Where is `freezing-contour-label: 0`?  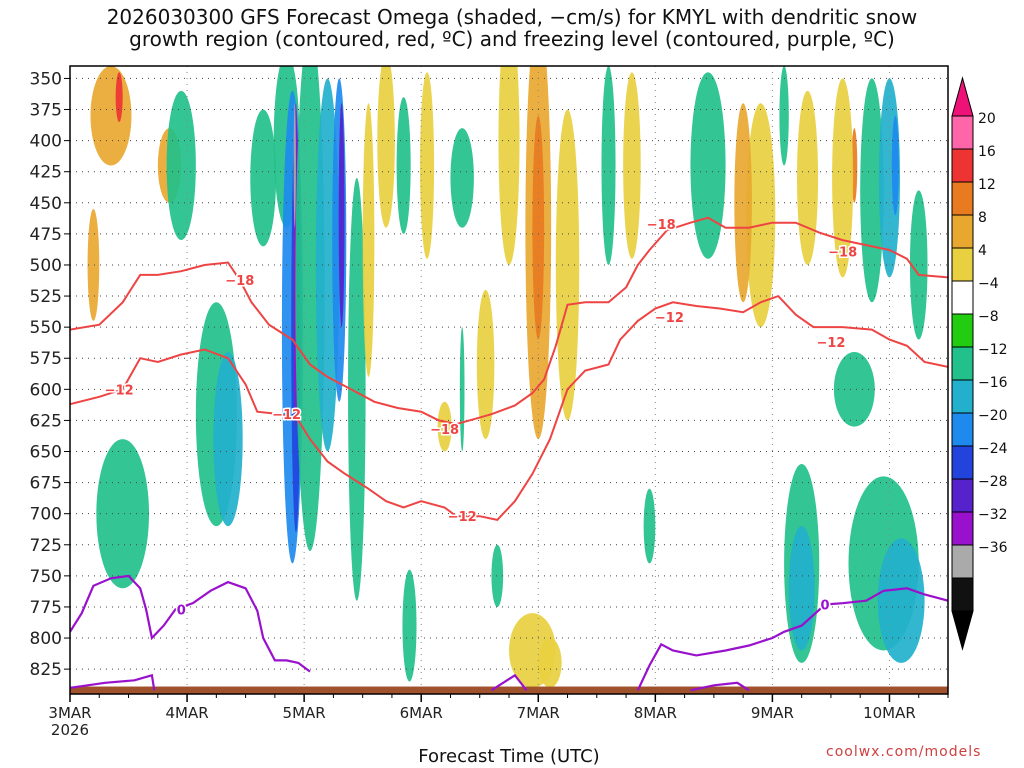
freezing-contour-label: 0 is located at coordinates (825, 605).